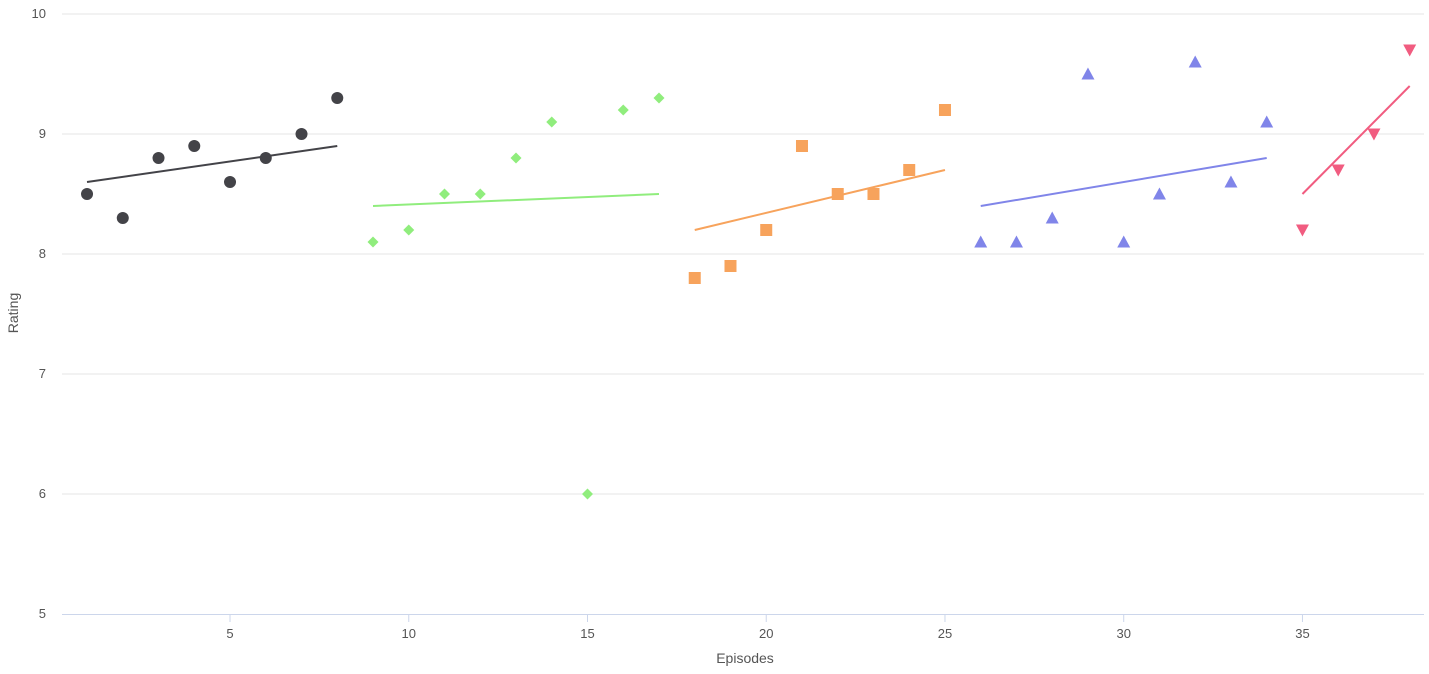 The width and height of the screenshot is (1429, 674). What do you see at coordinates (1302, 633) in the screenshot?
I see `x-tick-label: 35` at bounding box center [1302, 633].